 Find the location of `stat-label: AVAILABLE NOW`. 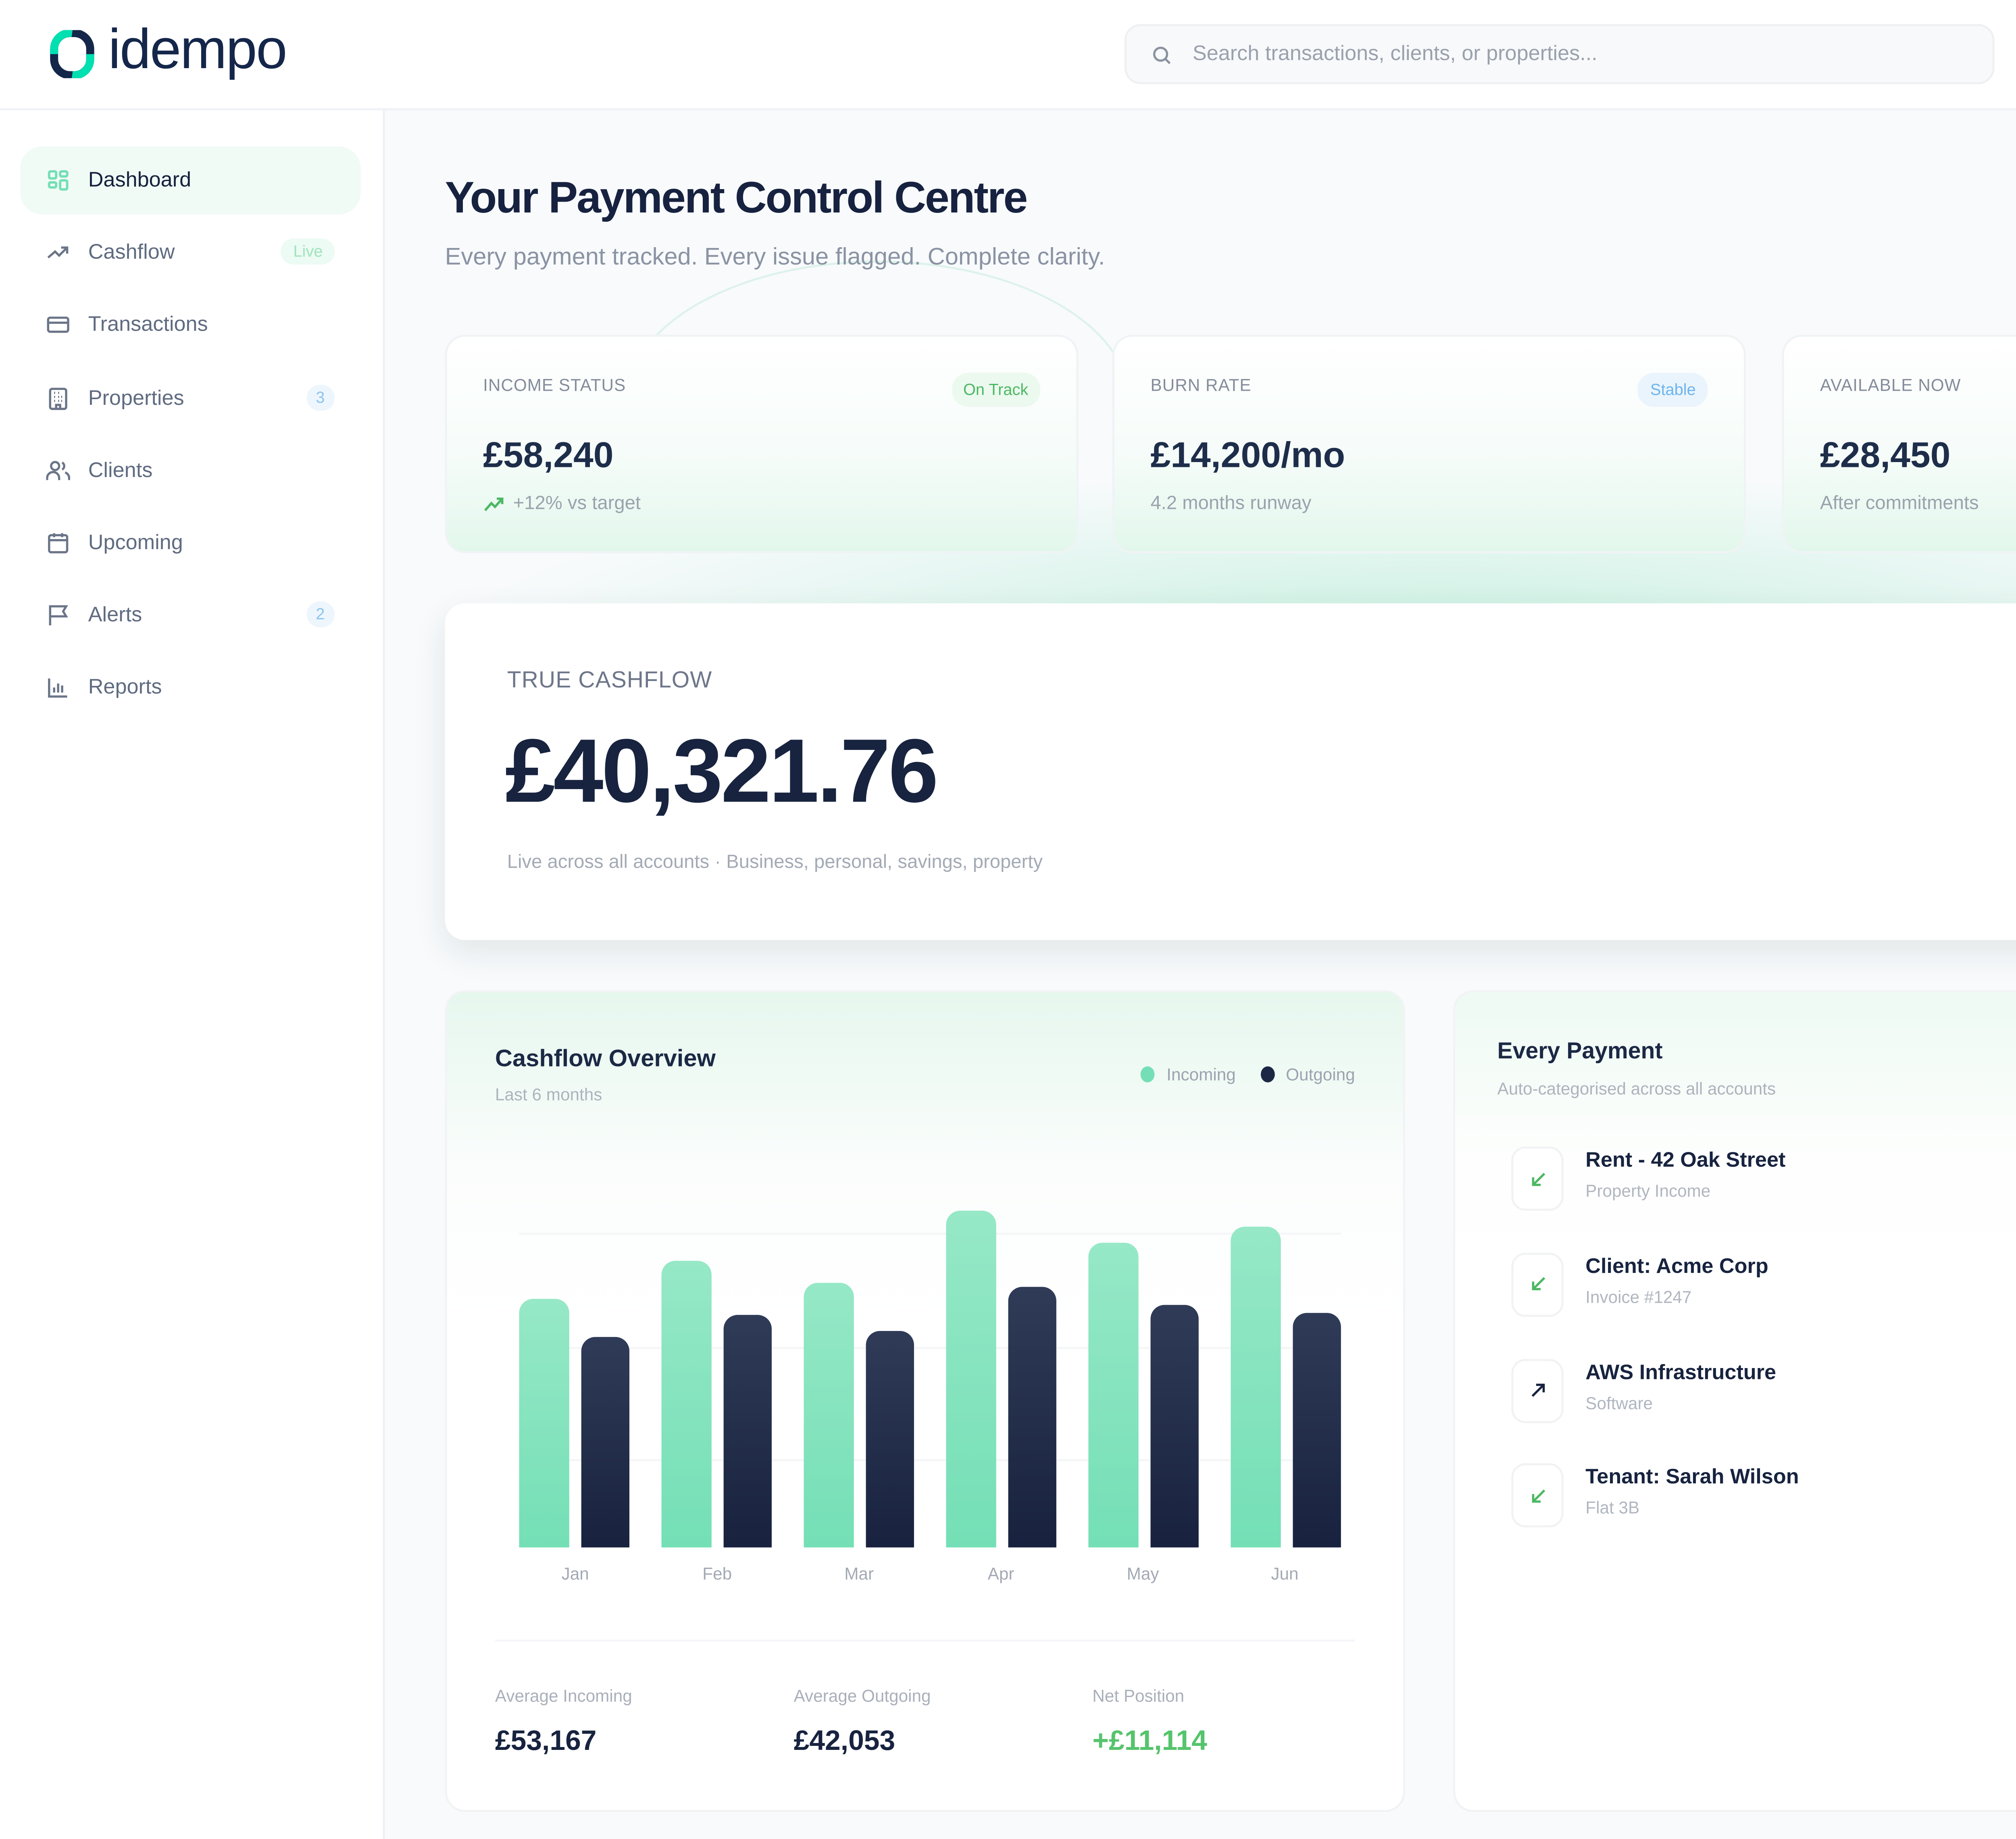

stat-label: AVAILABLE NOW is located at coordinates (1890, 385).